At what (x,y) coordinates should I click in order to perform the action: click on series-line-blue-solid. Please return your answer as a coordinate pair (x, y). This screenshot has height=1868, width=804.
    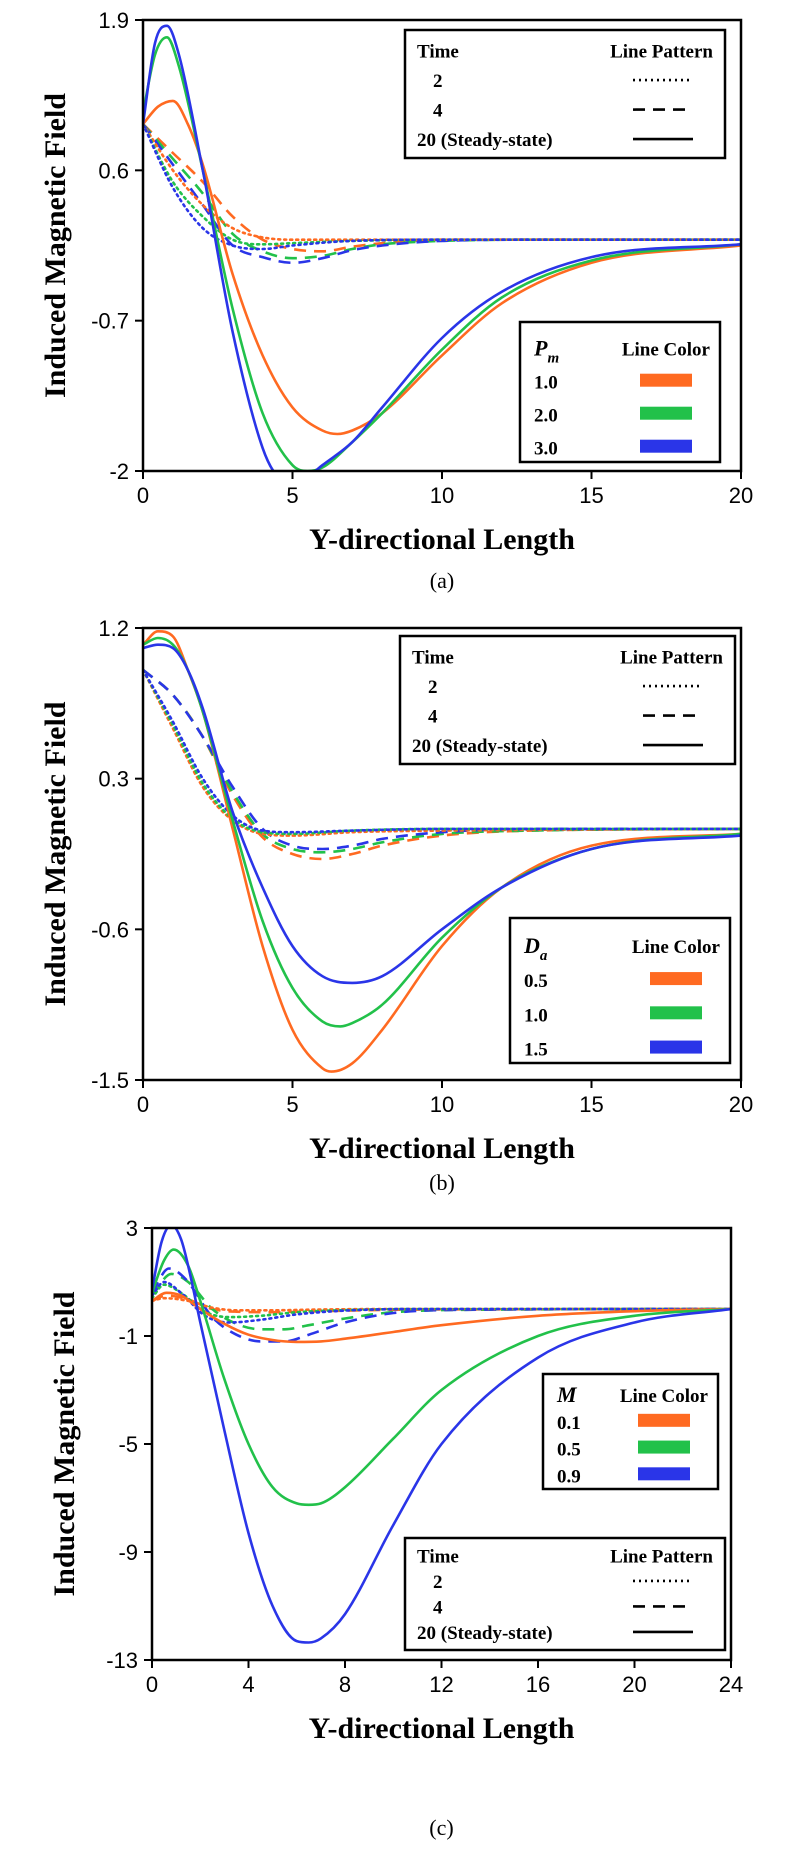
    Looking at the image, I should click on (442, 814).